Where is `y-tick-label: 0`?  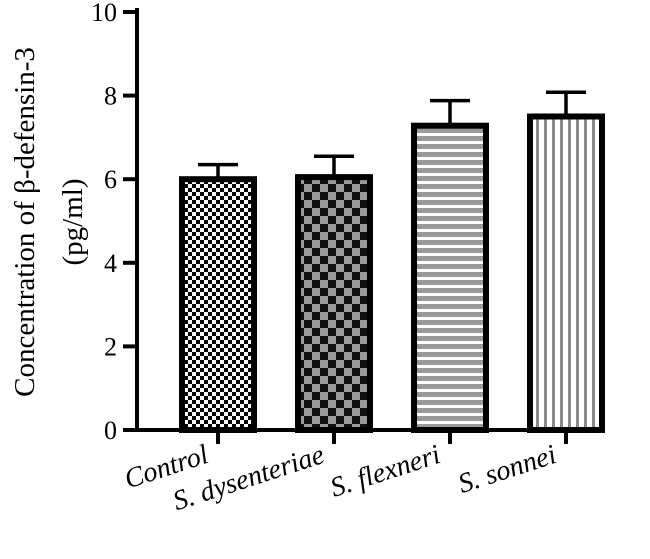 y-tick-label: 0 is located at coordinates (110, 430).